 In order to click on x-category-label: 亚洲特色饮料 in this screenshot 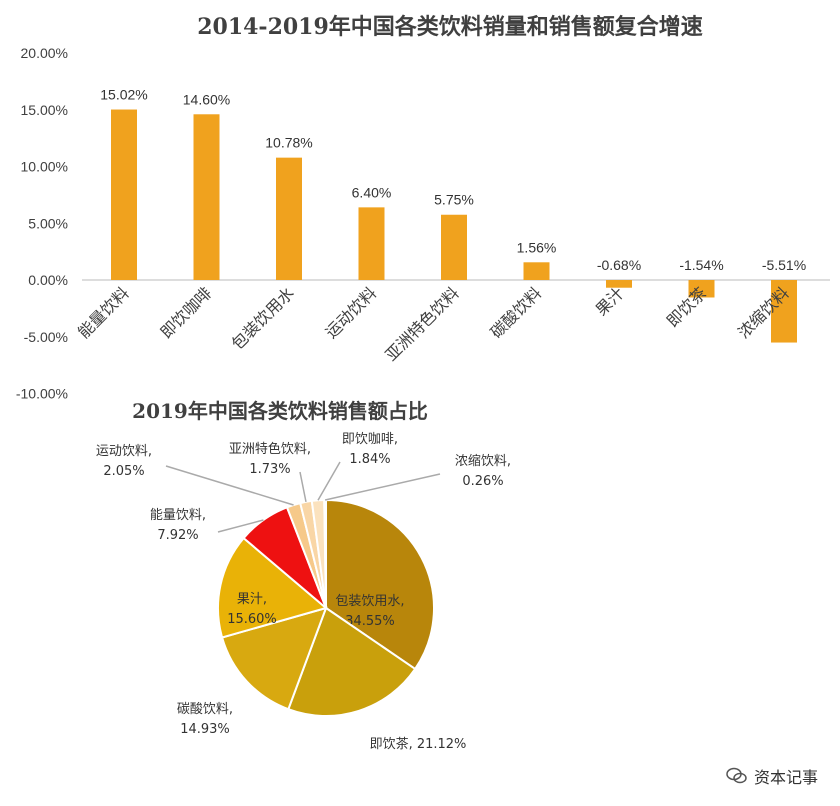, I will do `click(422, 323)`.